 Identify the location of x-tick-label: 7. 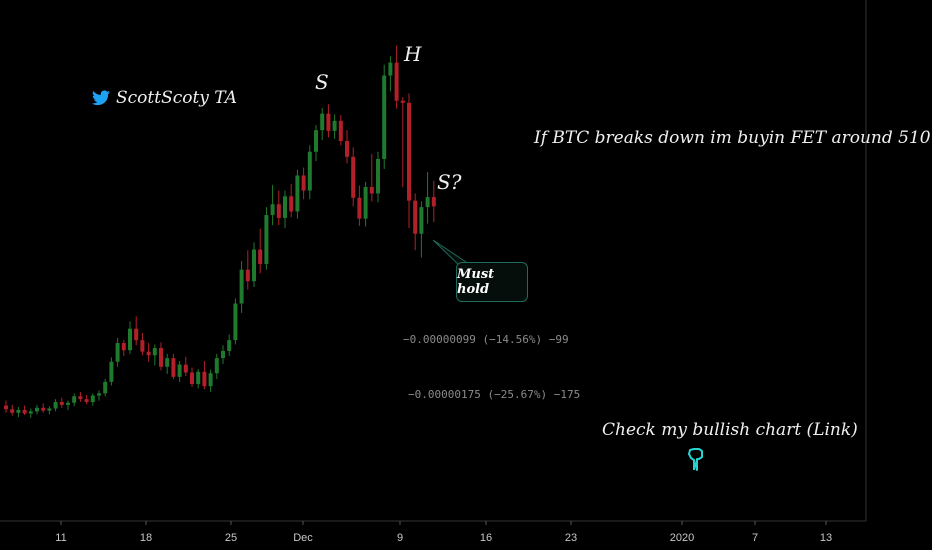
(755, 538).